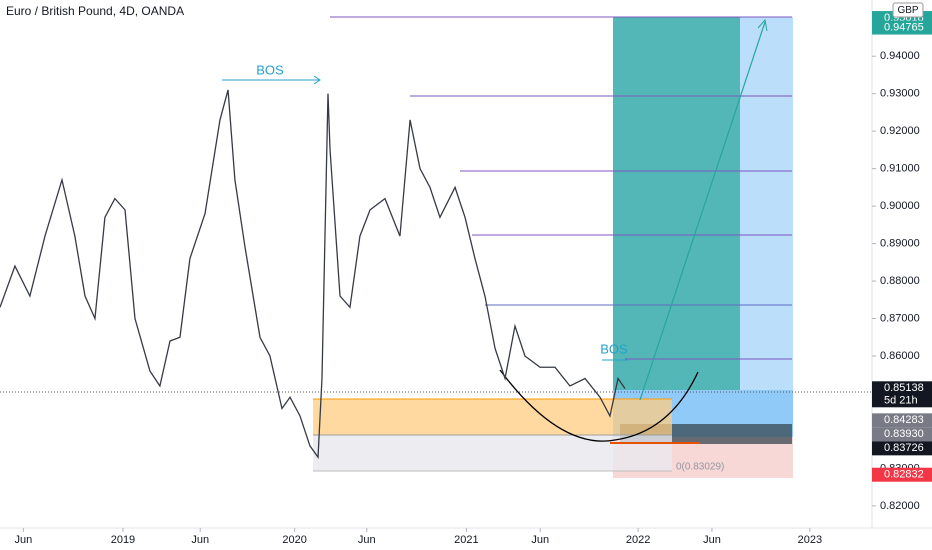  I want to click on currency-box, so click(908, 10).